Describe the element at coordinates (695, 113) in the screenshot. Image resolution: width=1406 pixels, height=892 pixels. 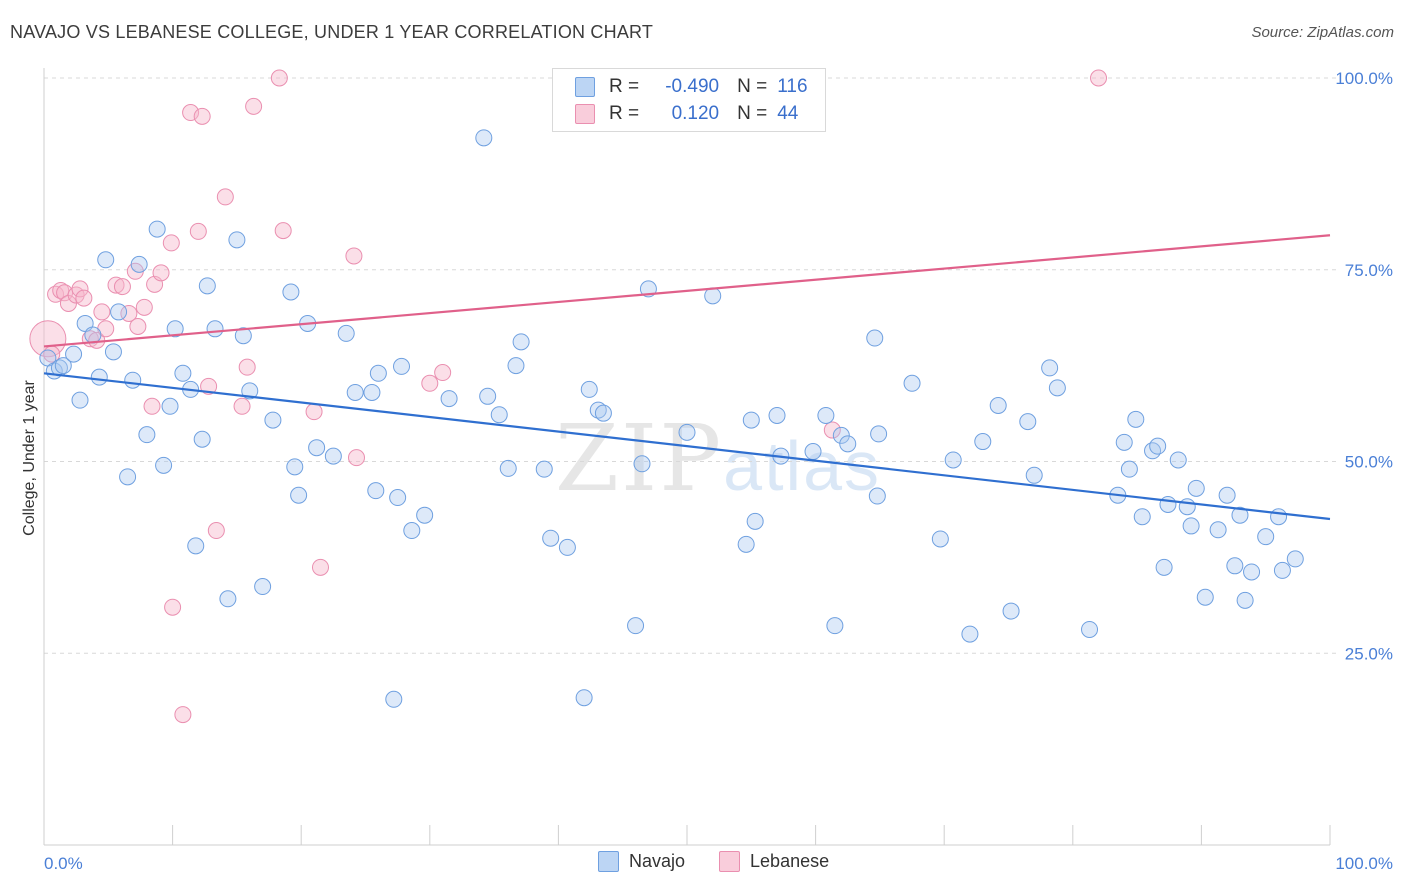
I see `legend-r-value: 0.120` at that location.